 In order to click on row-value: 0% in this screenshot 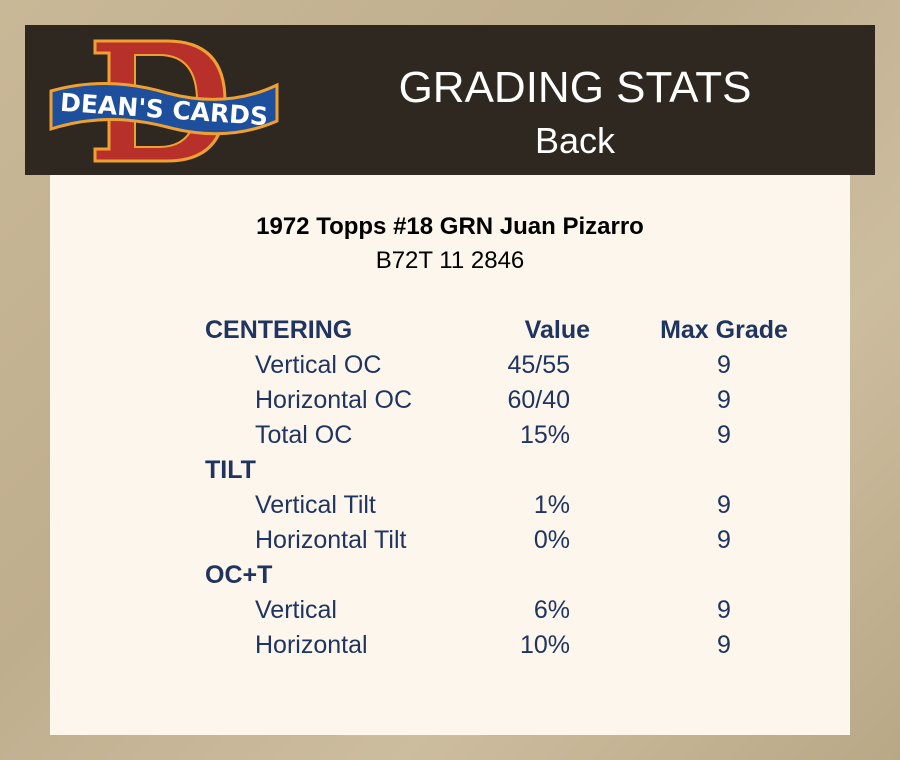, I will do `click(551, 540)`.